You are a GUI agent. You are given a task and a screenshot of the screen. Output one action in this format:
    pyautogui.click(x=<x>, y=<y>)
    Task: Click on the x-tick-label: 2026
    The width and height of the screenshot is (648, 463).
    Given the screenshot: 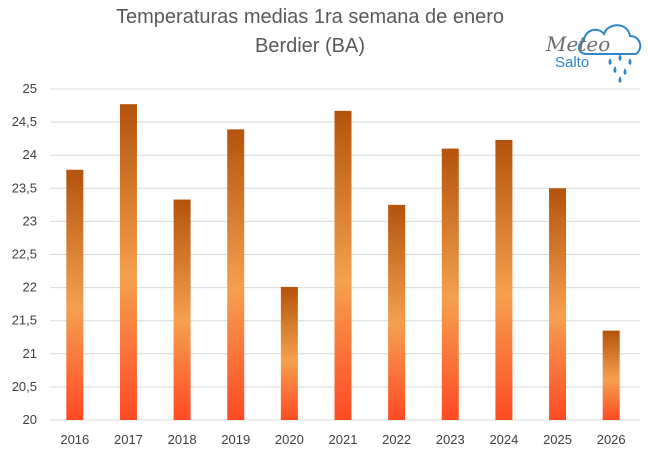 What is the action you would take?
    pyautogui.click(x=611, y=439)
    